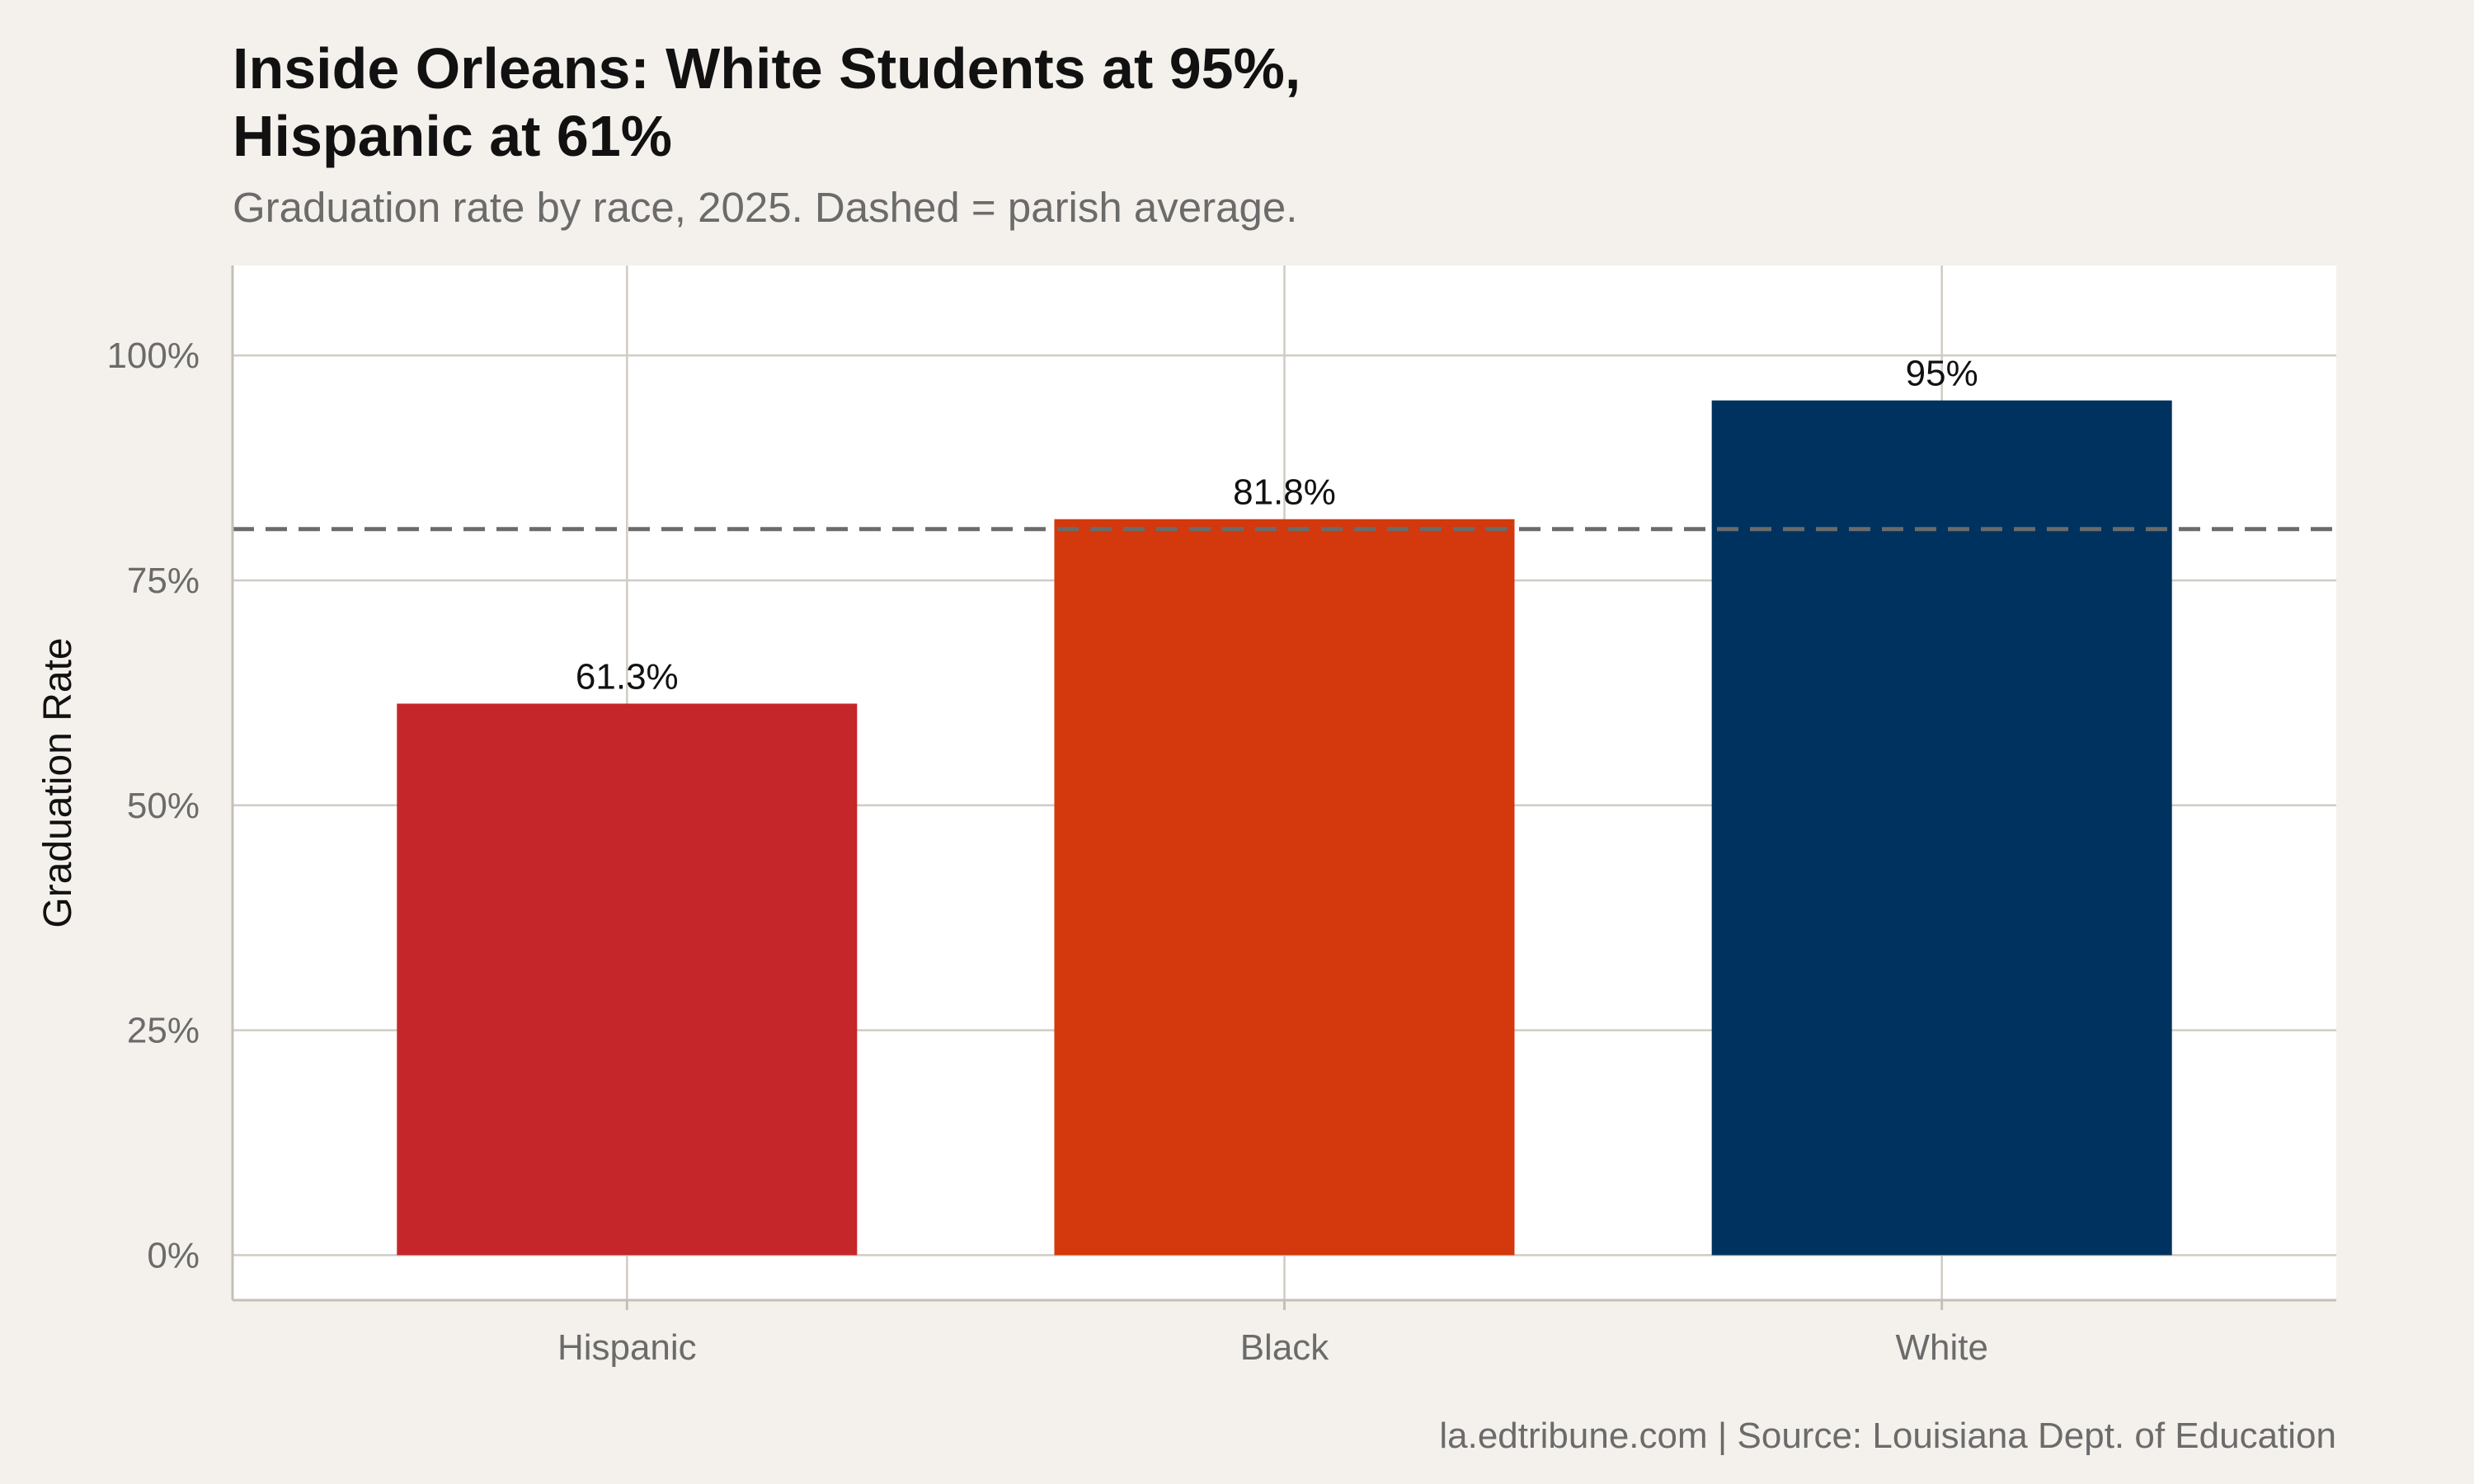 This screenshot has width=2474, height=1484. I want to click on y-tick-label: 25%, so click(163, 1031).